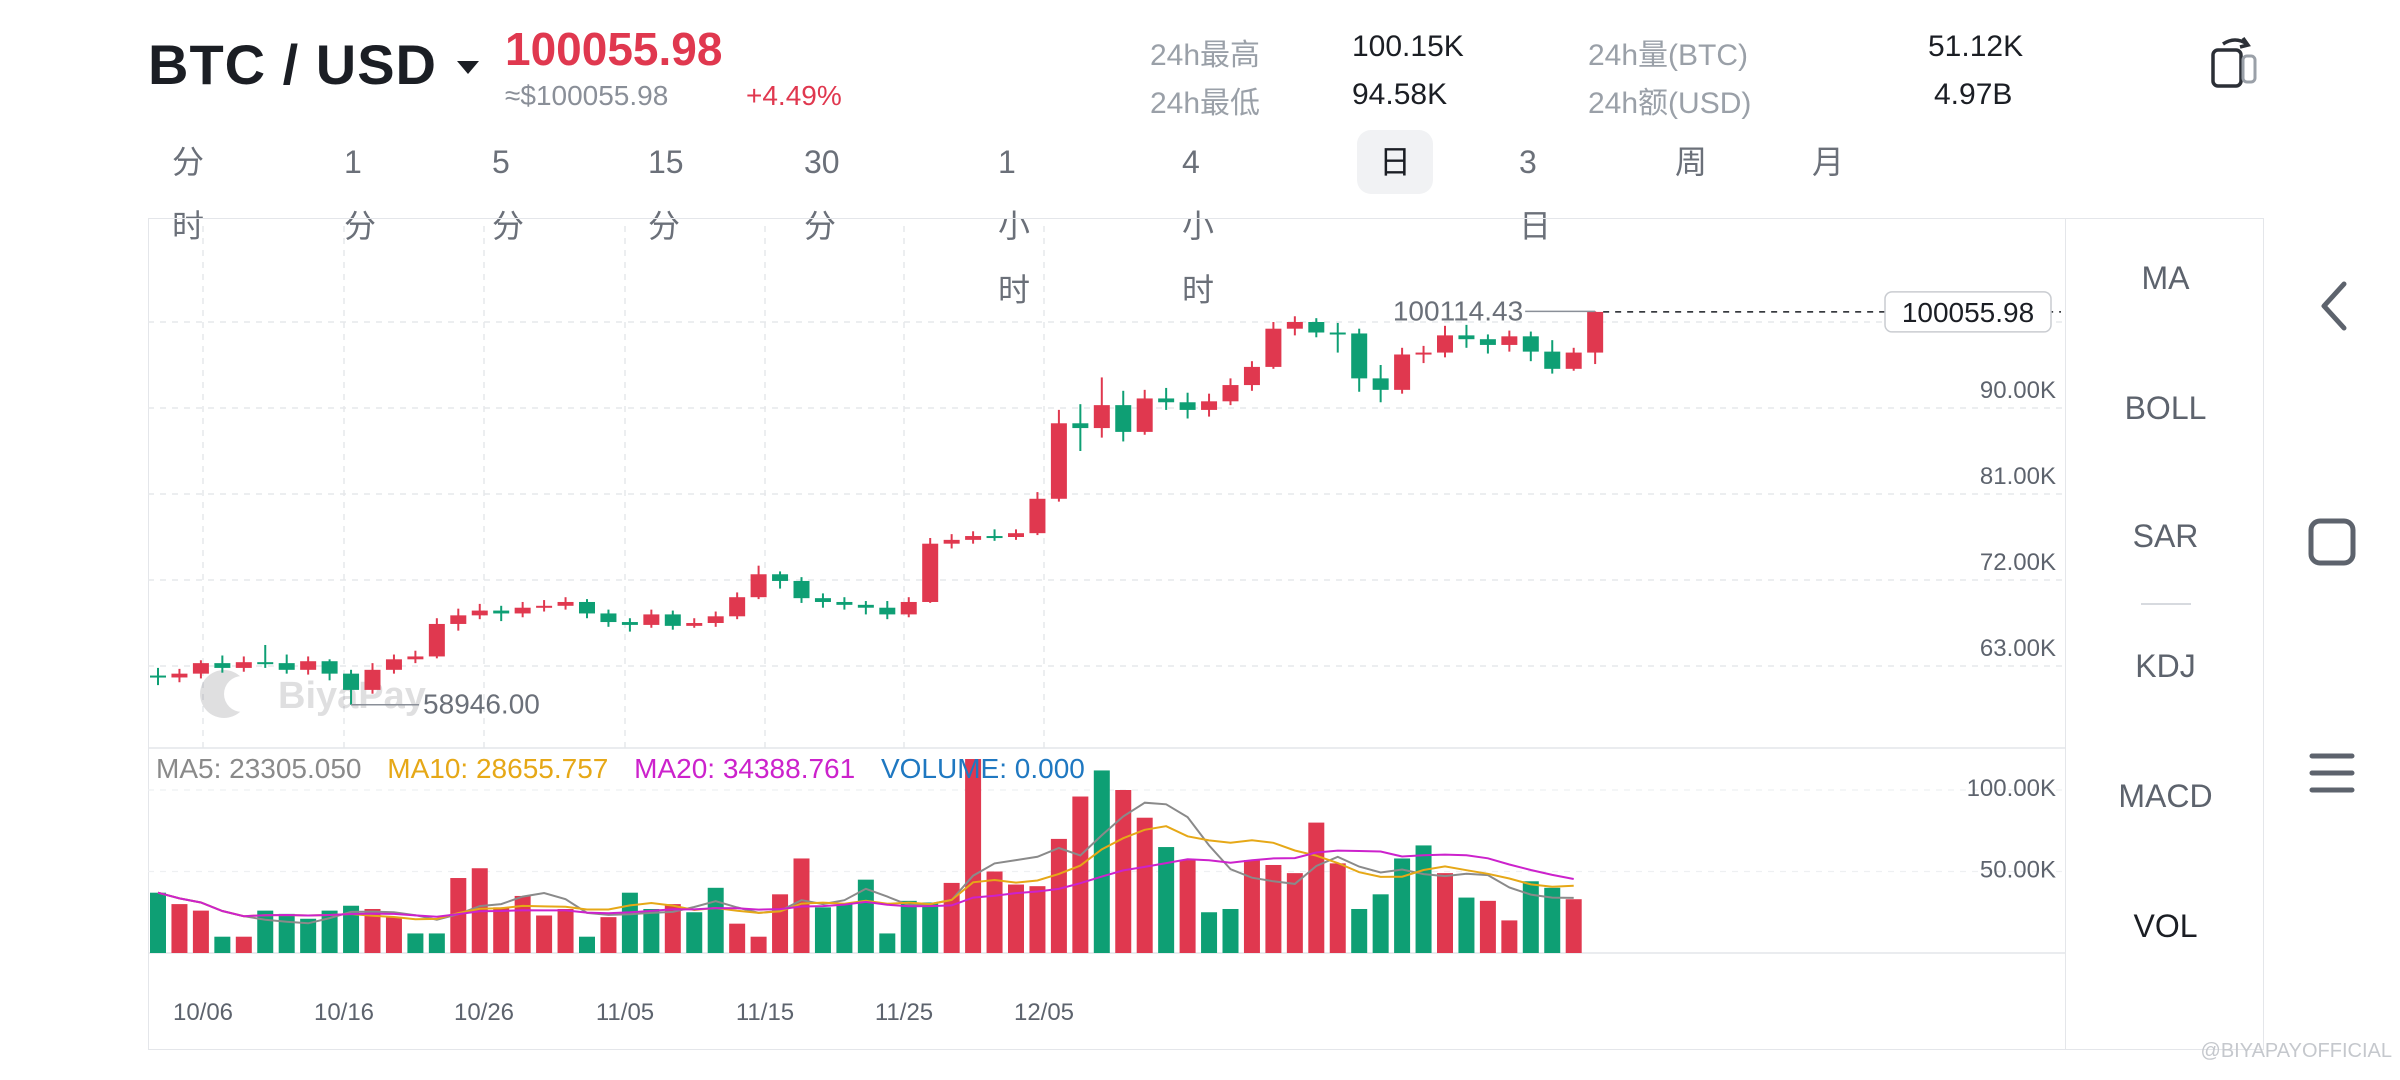 The image size is (2400, 1080). I want to click on indicator-vol: VOL, so click(2165, 926).